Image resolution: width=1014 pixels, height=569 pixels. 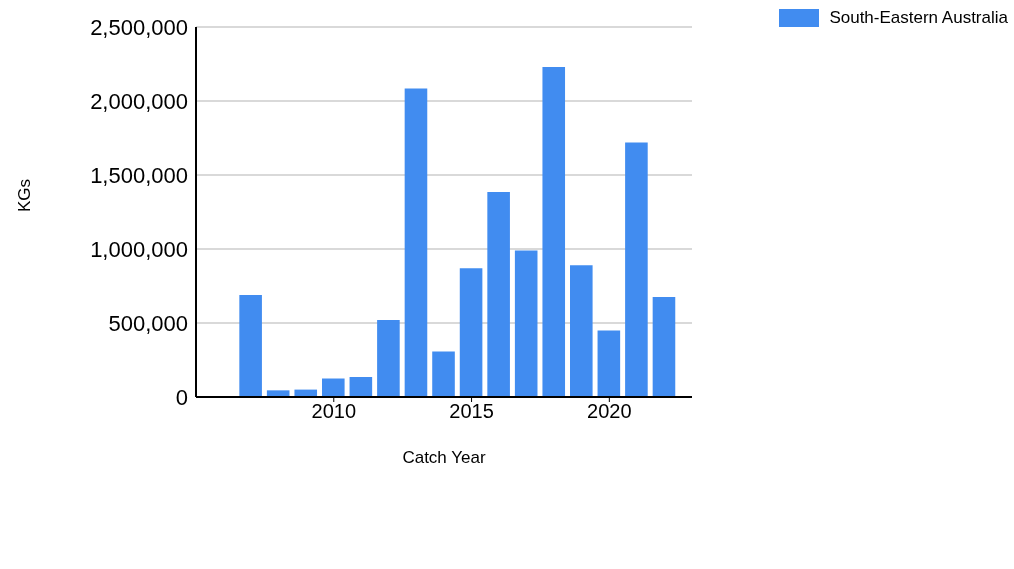 What do you see at coordinates (139, 175) in the screenshot?
I see `y-tick-label: 1,500,000` at bounding box center [139, 175].